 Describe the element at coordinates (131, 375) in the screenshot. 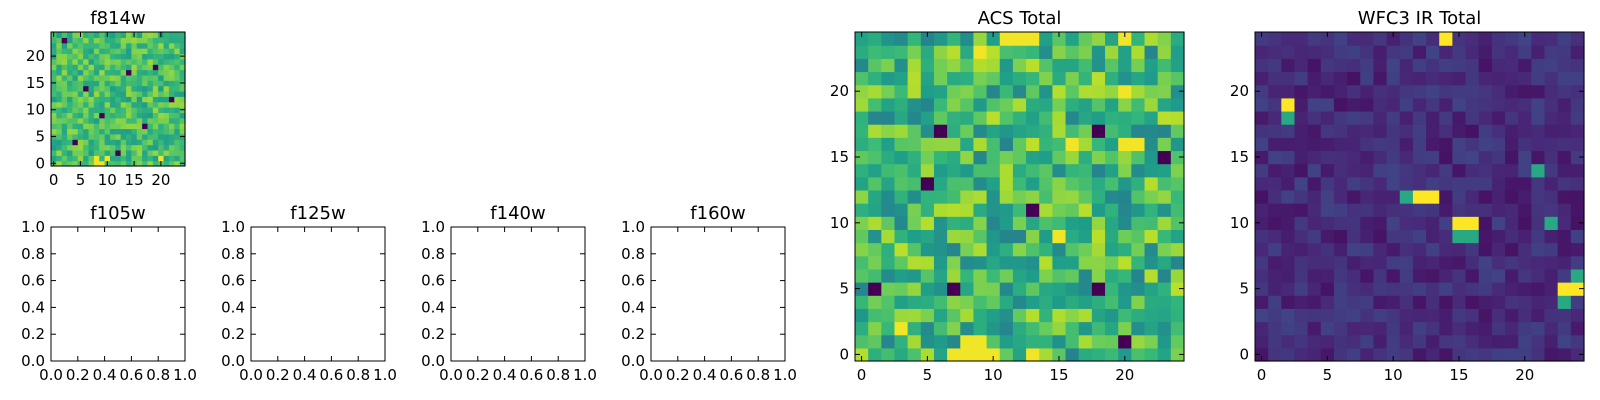

I see `x-tick-label: 0.6` at that location.